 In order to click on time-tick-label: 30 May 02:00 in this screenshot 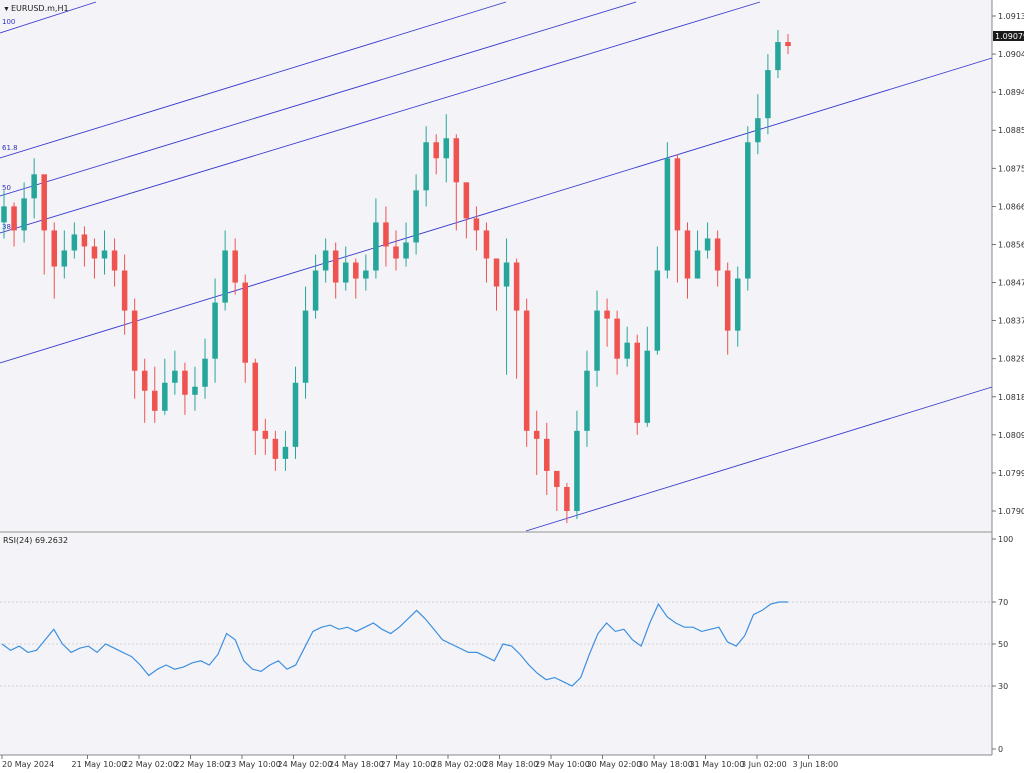, I will do `click(614, 764)`.